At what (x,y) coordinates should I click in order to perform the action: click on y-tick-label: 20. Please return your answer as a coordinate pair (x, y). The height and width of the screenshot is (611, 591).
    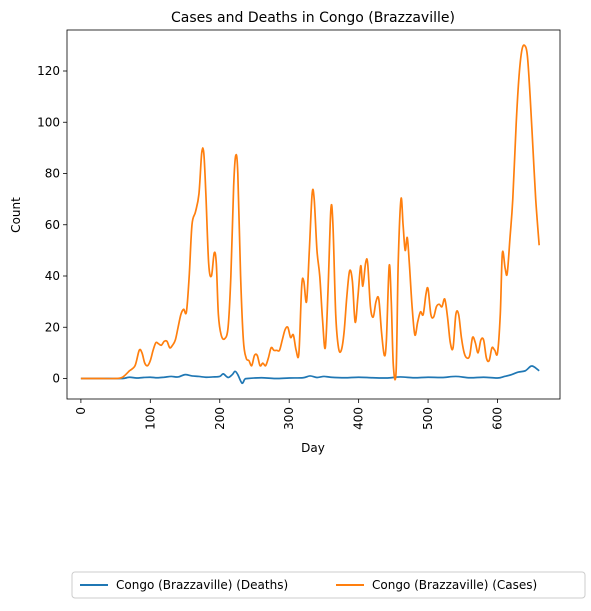
    Looking at the image, I should click on (52, 327).